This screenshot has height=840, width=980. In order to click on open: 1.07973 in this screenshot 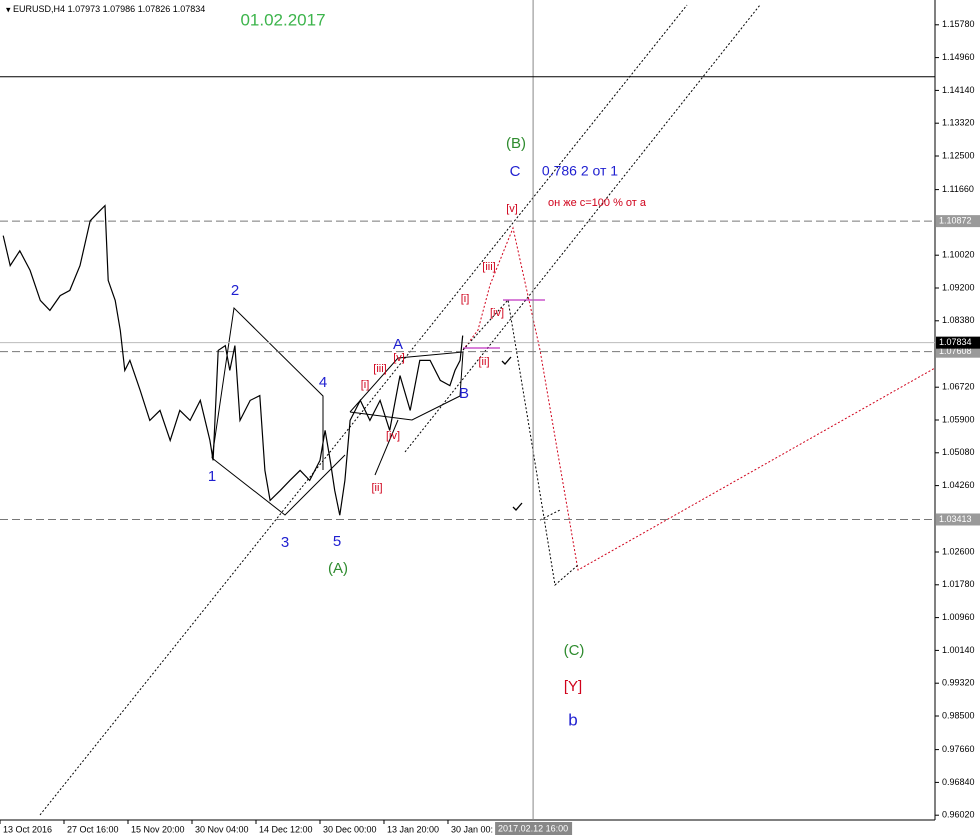, I will do `click(84, 9)`.